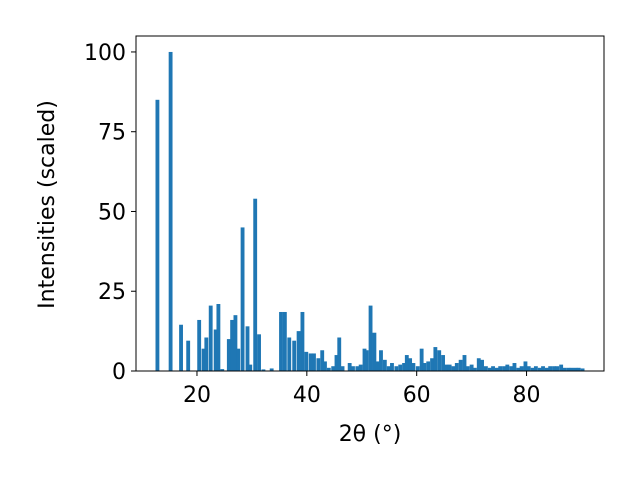 Image resolution: width=640 pixels, height=480 pixels. What do you see at coordinates (47, 204) in the screenshot?
I see `y-axis-label: Intensities (scaled)` at bounding box center [47, 204].